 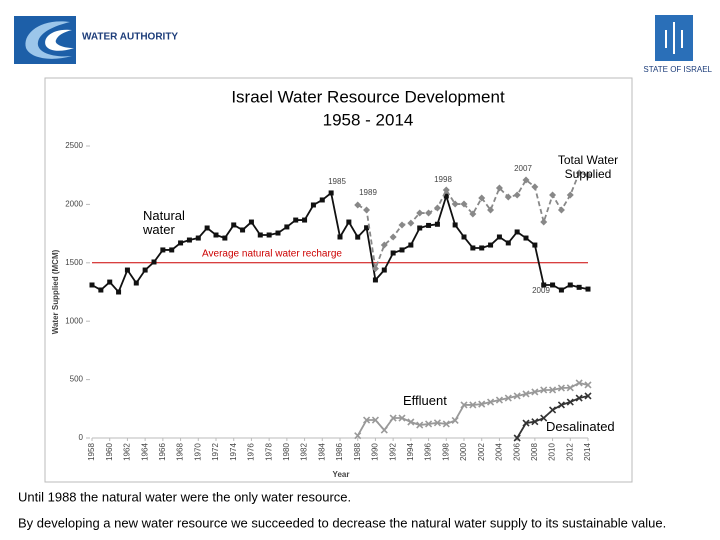 I want to click on x-tick-label: 1990, so click(x=375, y=452).